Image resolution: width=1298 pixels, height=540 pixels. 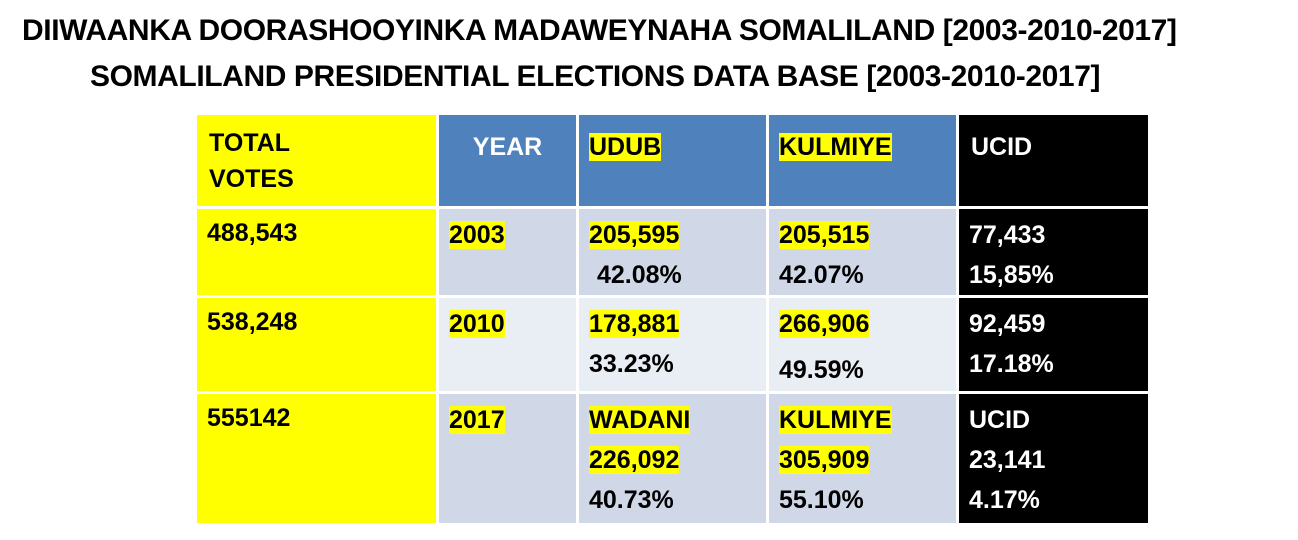 What do you see at coordinates (835, 147) in the screenshot?
I see `header-kulmiye-label: KULMIYE` at bounding box center [835, 147].